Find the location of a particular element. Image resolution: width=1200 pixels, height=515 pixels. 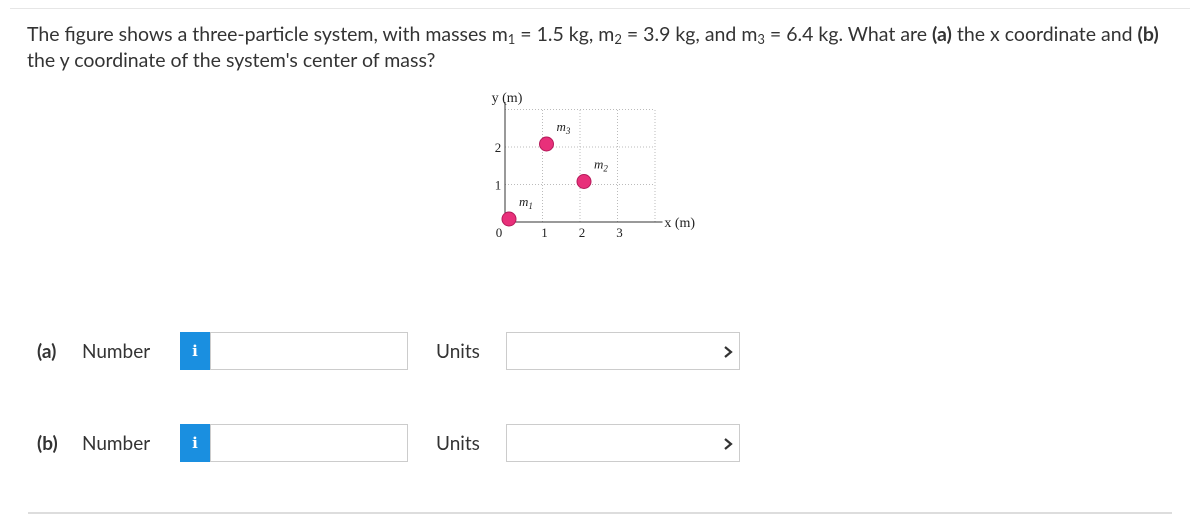

axis-label: y (m) is located at coordinates (507, 98).